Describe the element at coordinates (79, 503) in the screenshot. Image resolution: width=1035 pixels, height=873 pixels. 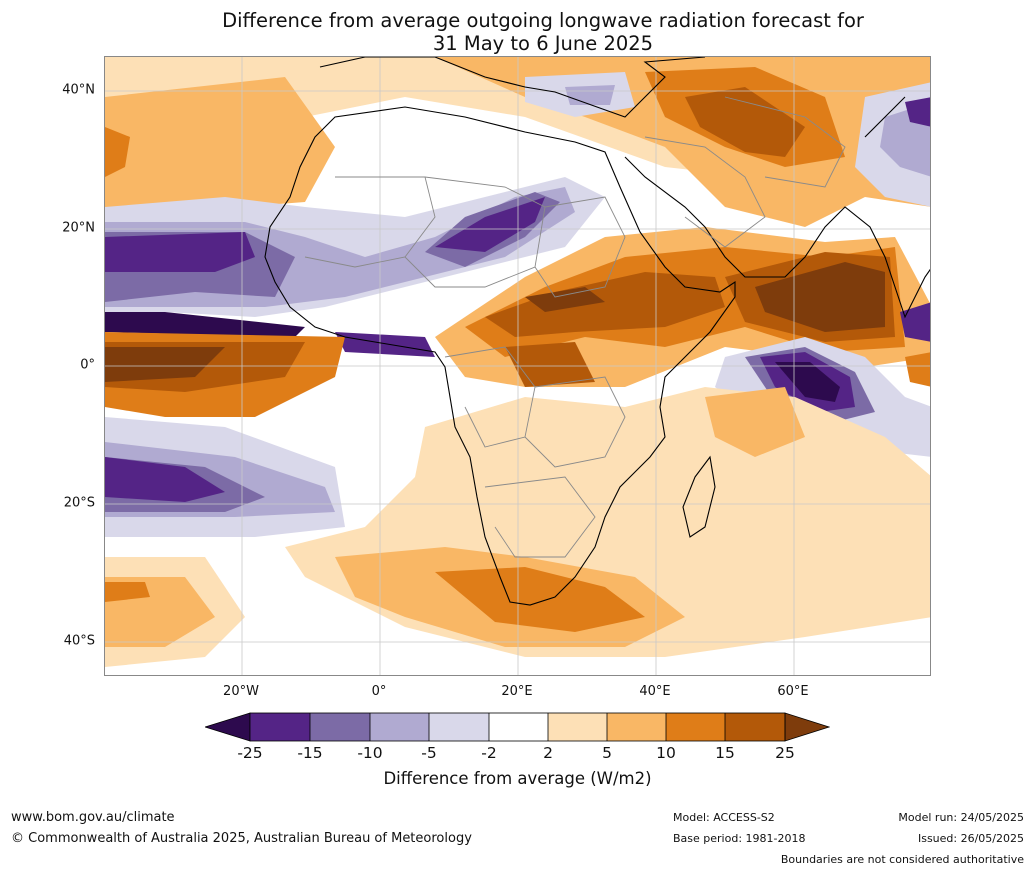
I see `lat-label-20s: 20°S` at that location.